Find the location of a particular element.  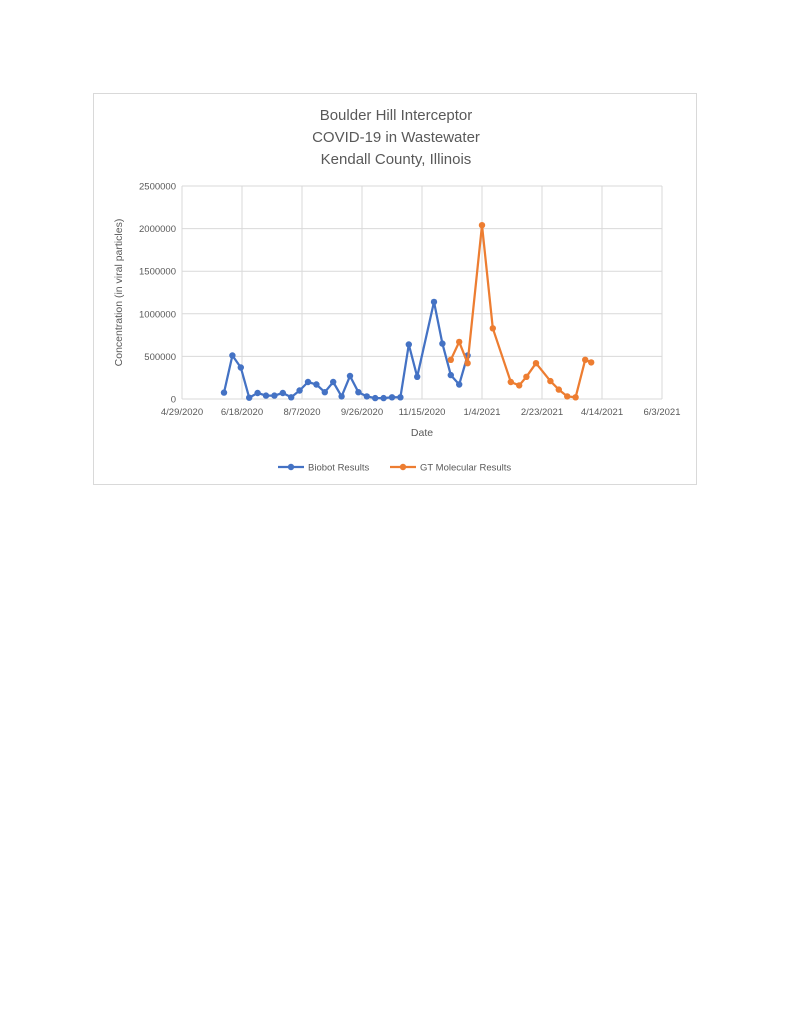

x-tick-label: 4/29/2020 is located at coordinates (182, 412).